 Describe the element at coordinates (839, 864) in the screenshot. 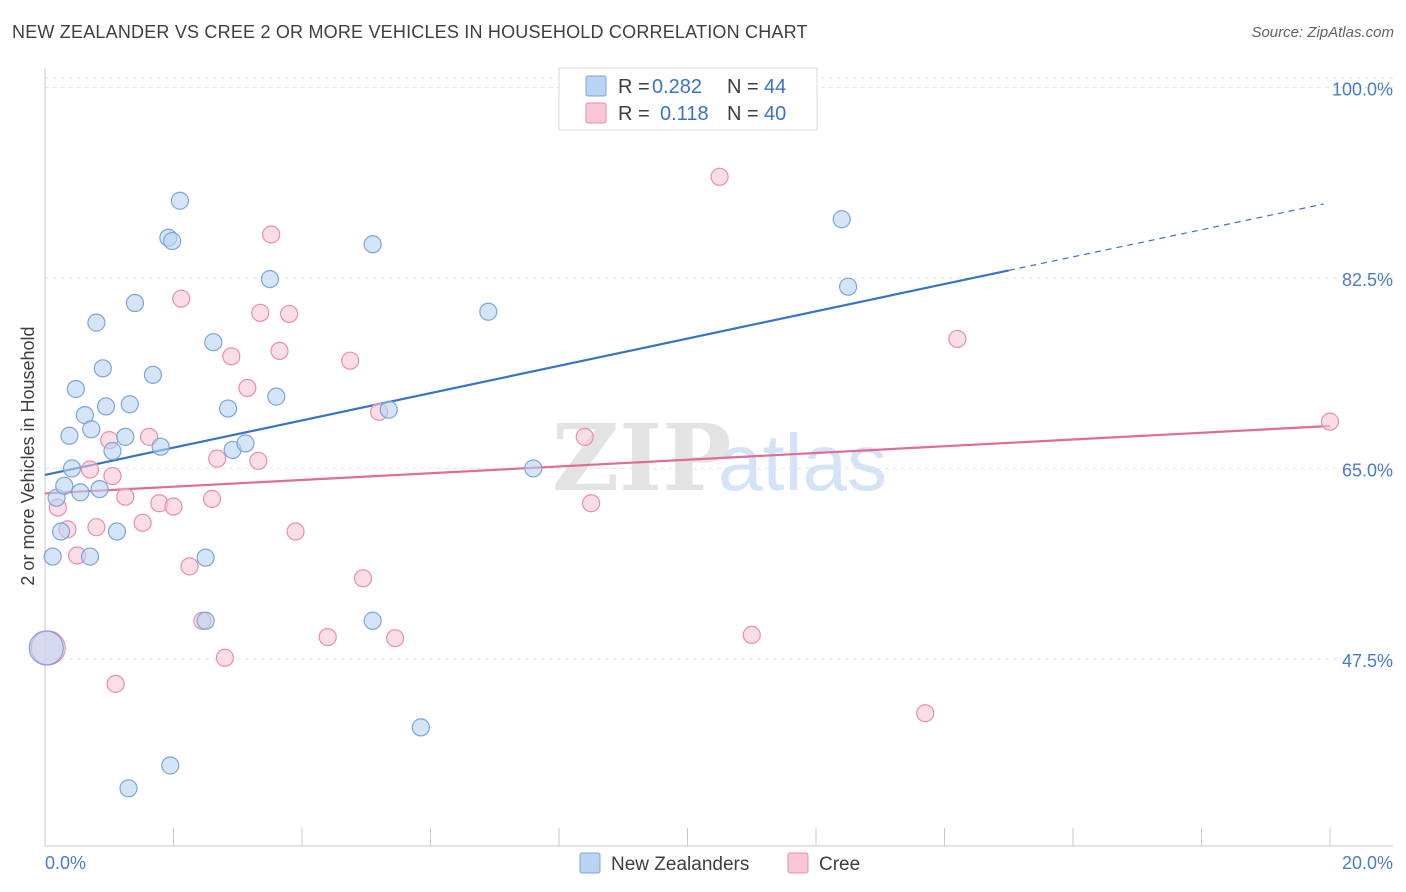

I see `bottom-legend-cree: Cree` at that location.